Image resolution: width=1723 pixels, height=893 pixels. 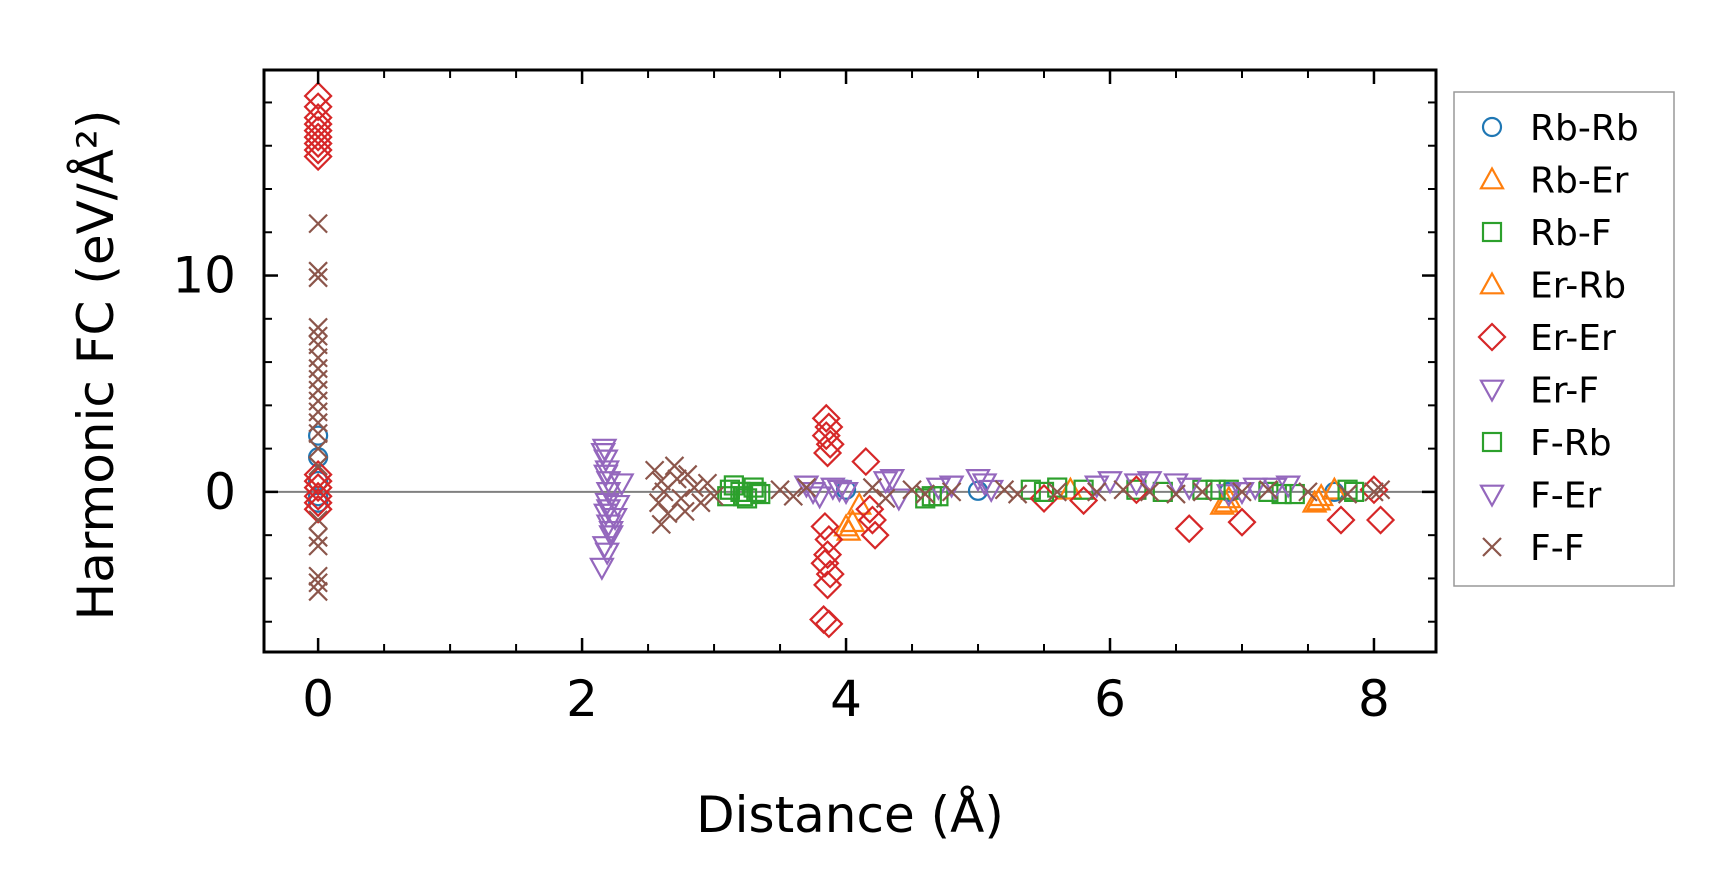 What do you see at coordinates (1584, 128) in the screenshot?
I see `legend-label: Rb-Rb` at bounding box center [1584, 128].